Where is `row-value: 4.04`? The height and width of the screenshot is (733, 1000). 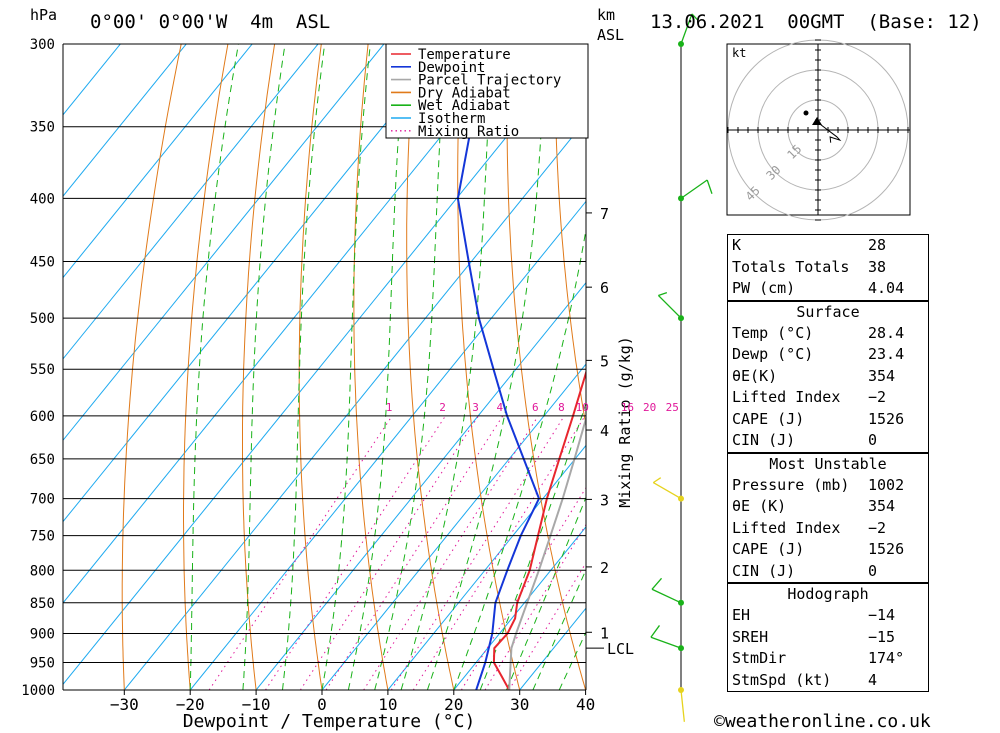
row-value: 4.04 is located at coordinates (886, 288).